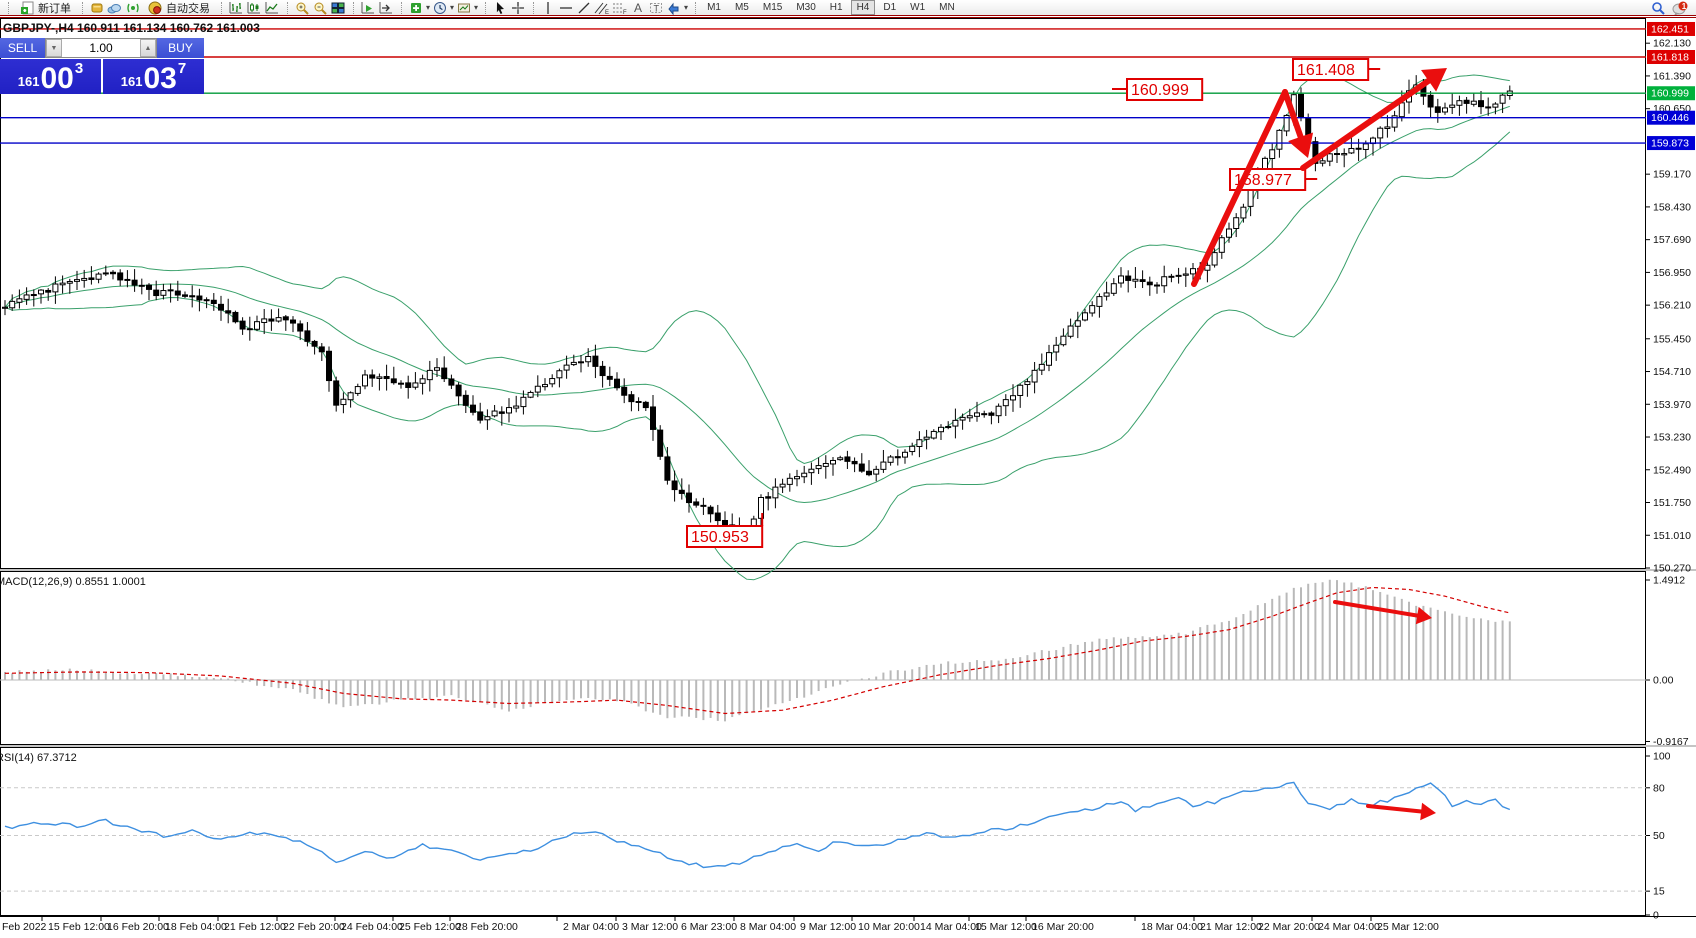 Image resolution: width=1696 pixels, height=938 pixels. What do you see at coordinates (196, 927) in the screenshot?
I see `time-axis-label: 18 Feb 04:00` at bounding box center [196, 927].